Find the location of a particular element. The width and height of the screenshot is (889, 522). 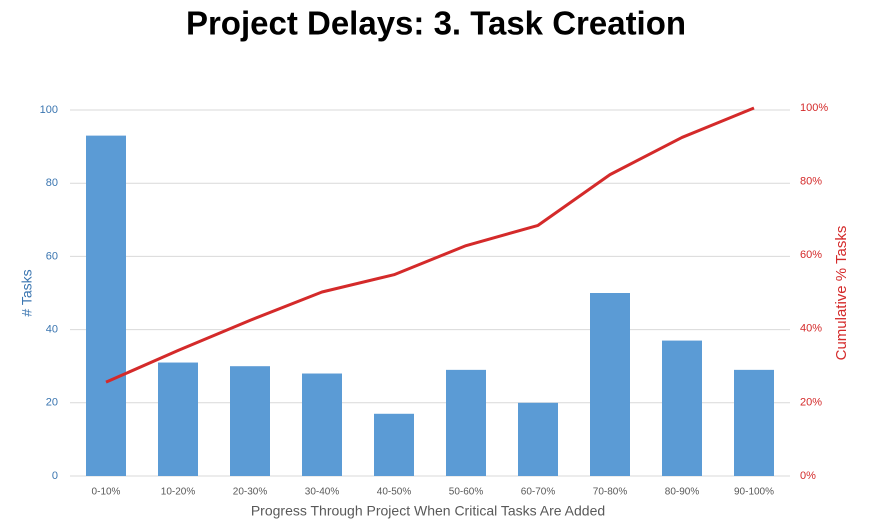

x-tick-label: 10-20% is located at coordinates (178, 492).